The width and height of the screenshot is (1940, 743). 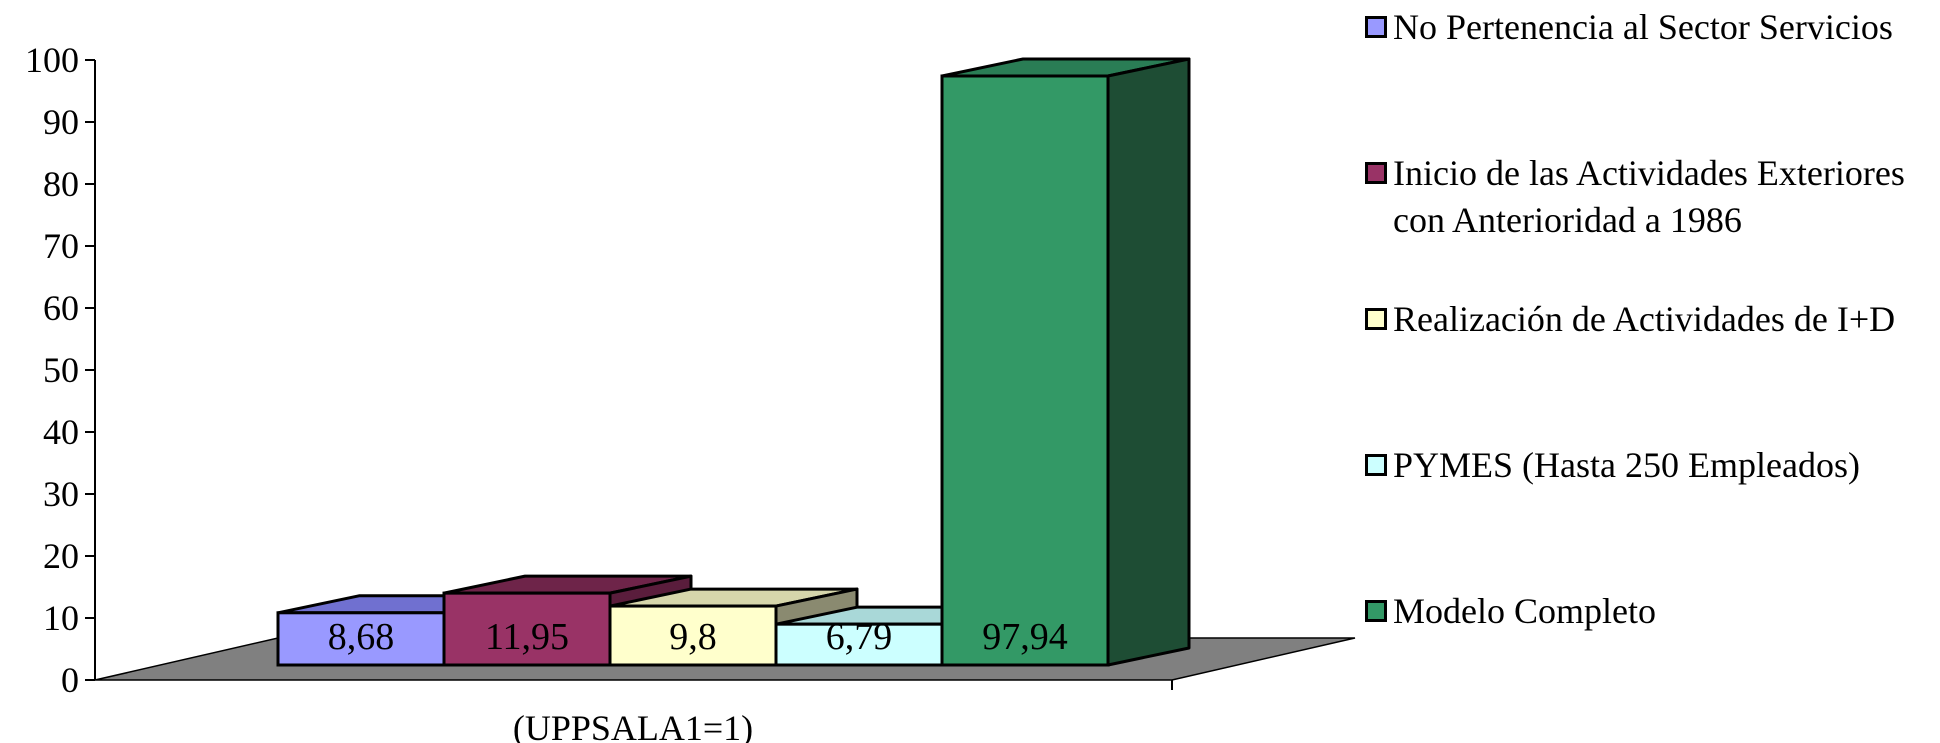 I want to click on x-category-label: (UPPSALA1=1), so click(x=633, y=725).